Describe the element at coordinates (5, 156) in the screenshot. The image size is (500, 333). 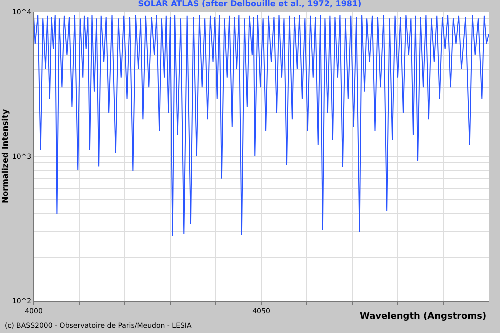
I see `y-axis-title: Normalized Intensity` at that location.